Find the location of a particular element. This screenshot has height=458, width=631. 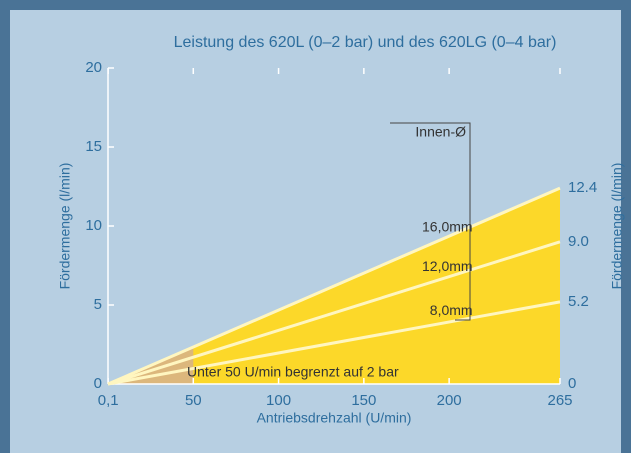

y-tick-label: 15 is located at coordinates (93, 146).